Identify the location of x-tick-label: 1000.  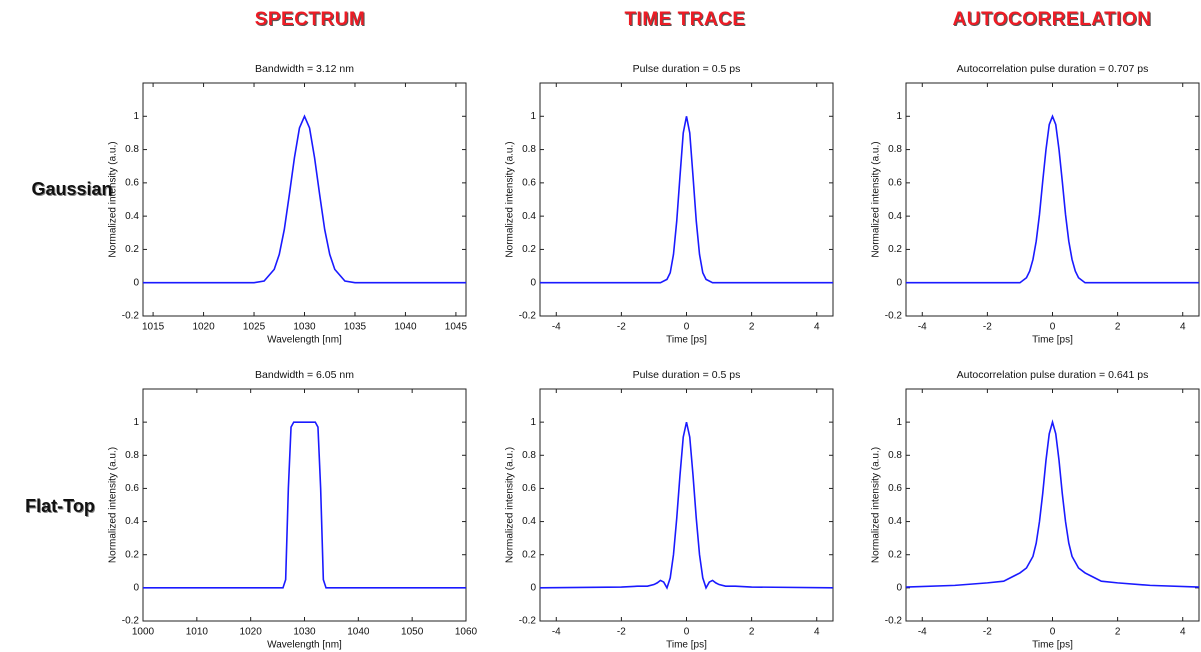
(143, 632).